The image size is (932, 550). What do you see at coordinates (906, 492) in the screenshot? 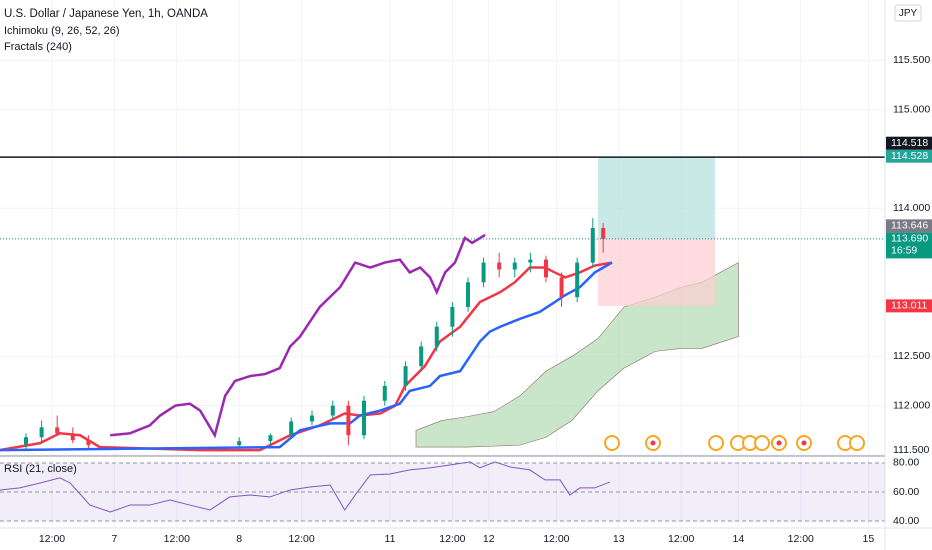
I see `y-tick-label: 60.00` at bounding box center [906, 492].